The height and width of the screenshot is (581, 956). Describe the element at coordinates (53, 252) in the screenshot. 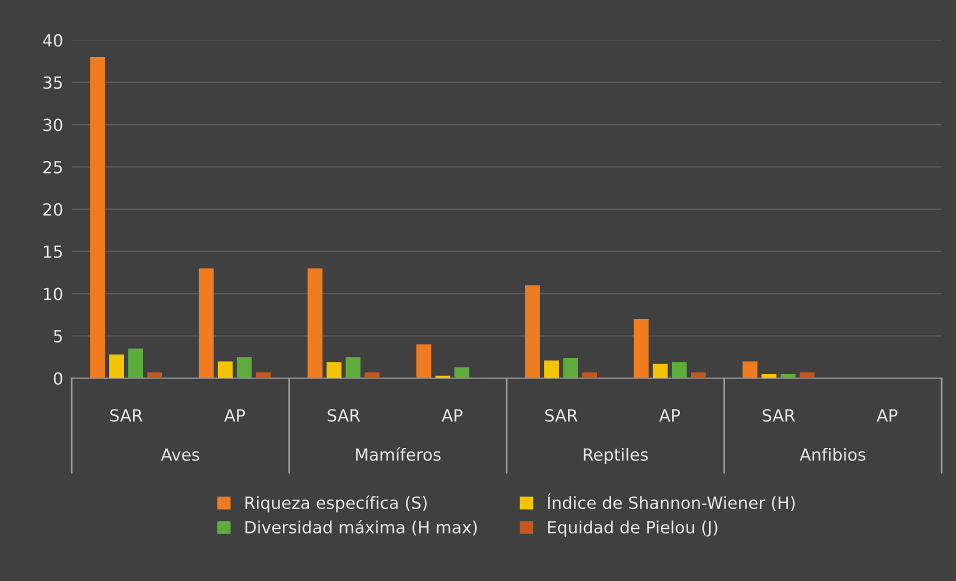

I see `y-tick-label: 15` at that location.